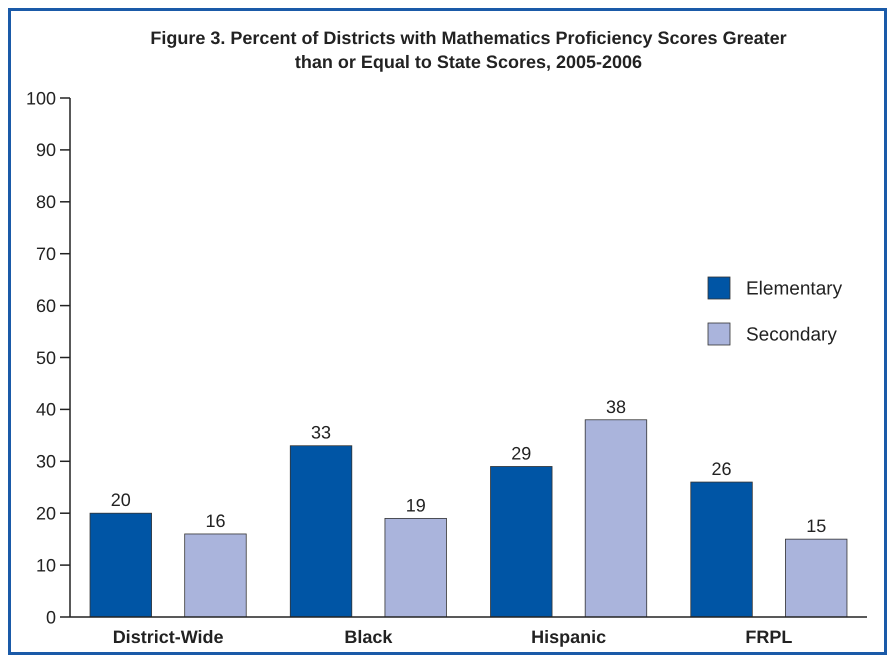 This screenshot has width=895, height=663. What do you see at coordinates (321, 432) in the screenshot?
I see `data-label: 33` at bounding box center [321, 432].